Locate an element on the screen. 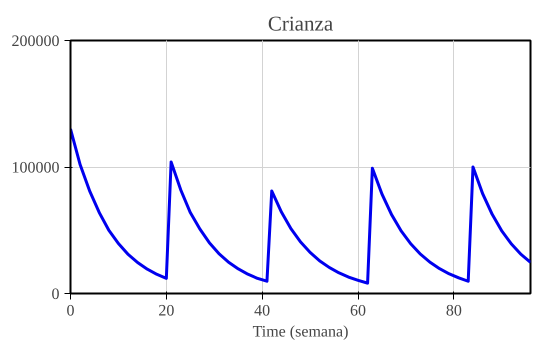 The image size is (544, 348). x-axis-title: Time (semana) is located at coordinates (300, 332).